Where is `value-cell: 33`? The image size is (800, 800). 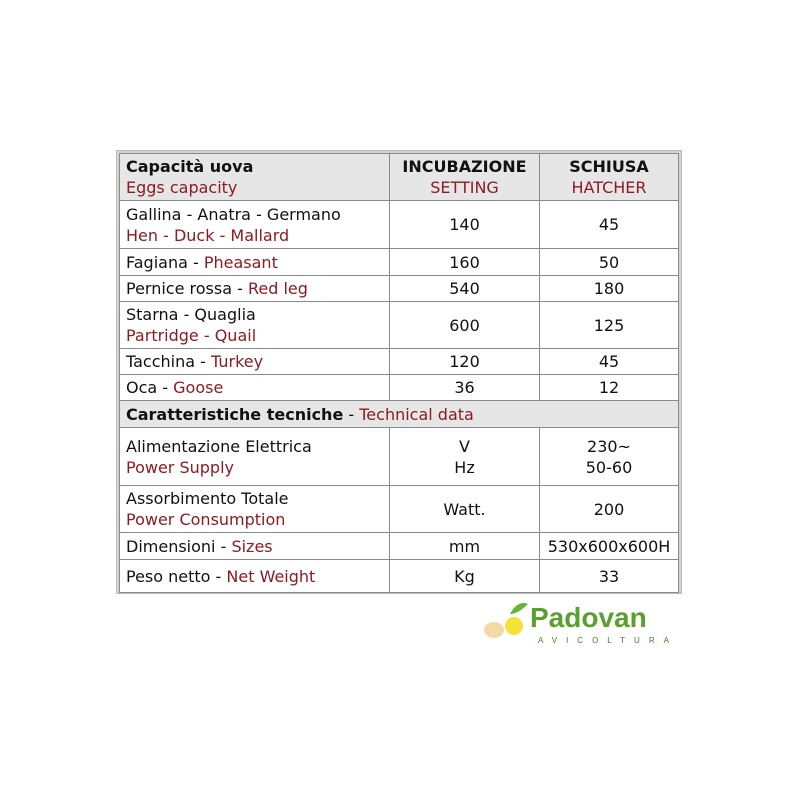 value-cell: 33 is located at coordinates (609, 576).